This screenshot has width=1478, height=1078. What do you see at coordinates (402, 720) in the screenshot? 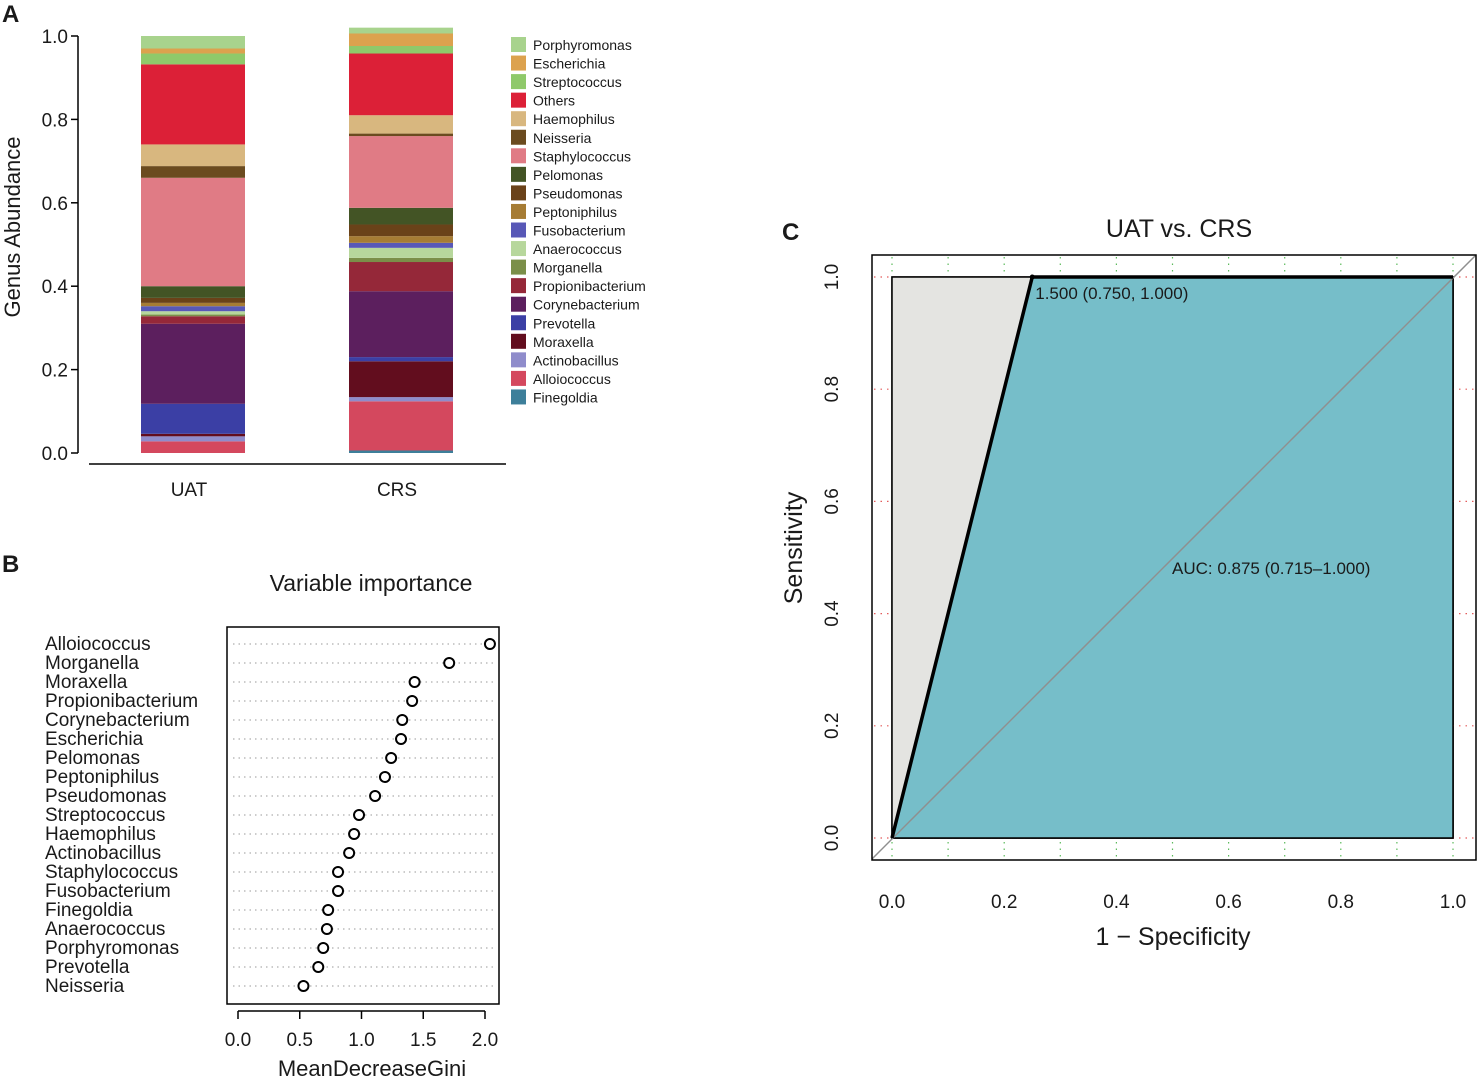
I see `dotchart-point-corynebacterium` at bounding box center [402, 720].